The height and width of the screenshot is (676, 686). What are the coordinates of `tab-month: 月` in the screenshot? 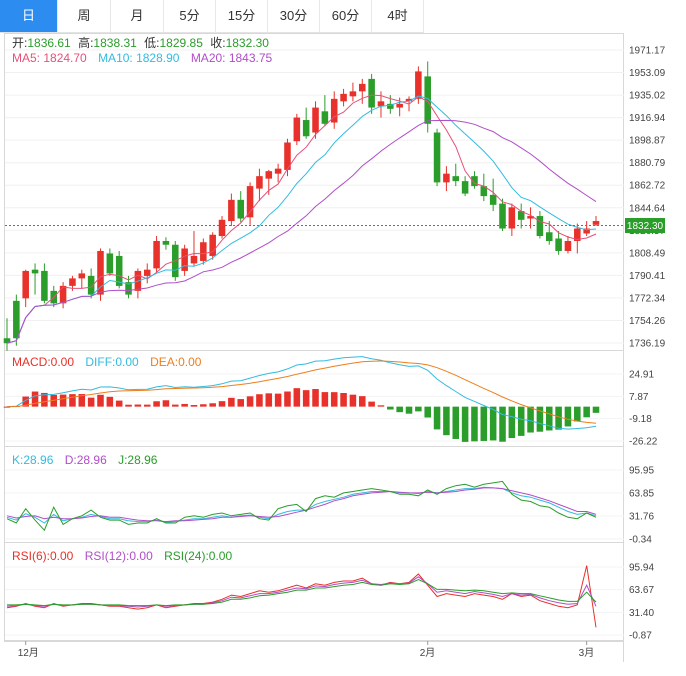 It's located at (137, 16).